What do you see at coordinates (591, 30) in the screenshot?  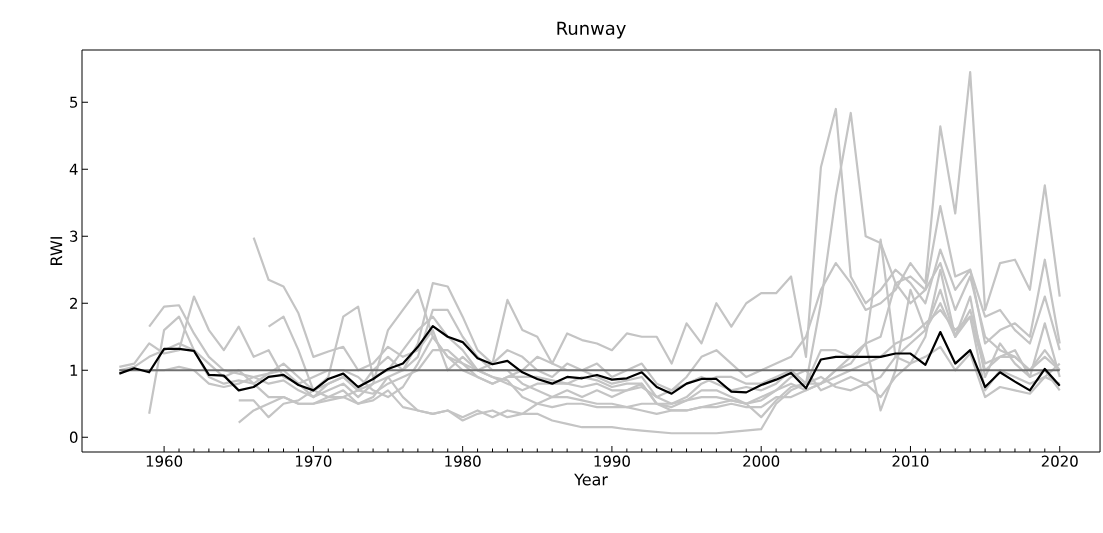 I see `chart-title: Runway` at bounding box center [591, 30].